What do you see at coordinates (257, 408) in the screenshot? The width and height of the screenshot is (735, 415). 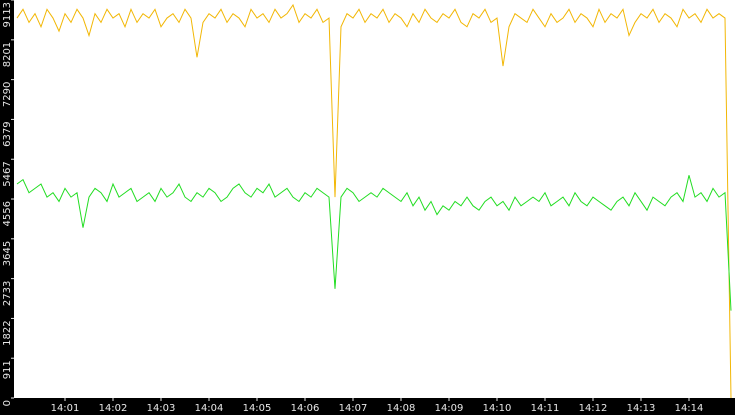 I see `x-tick-label: 14:05` at bounding box center [257, 408].